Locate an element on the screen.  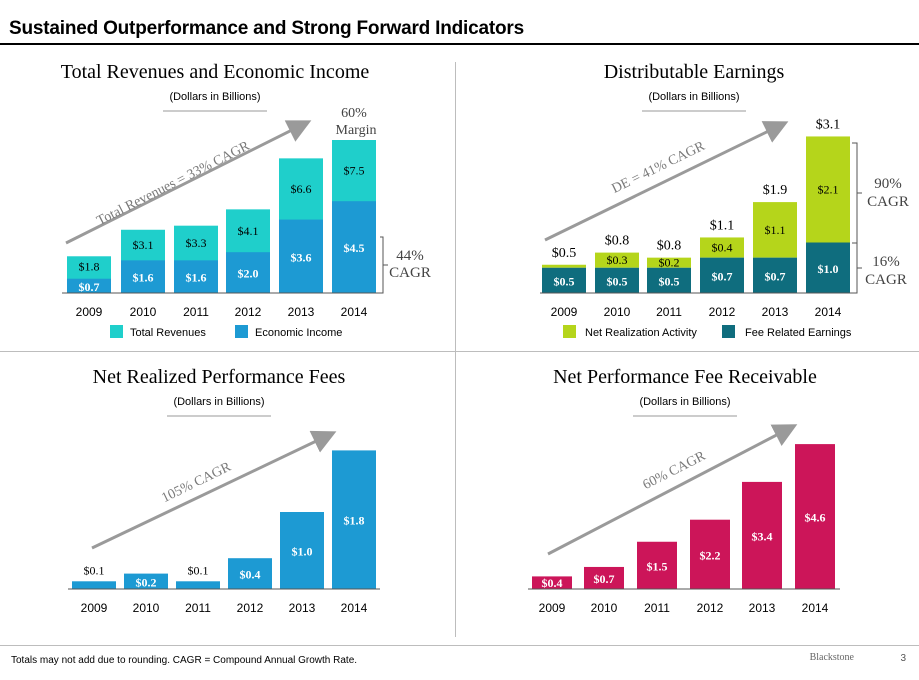
distributable-earnings-year-label: 2010 is located at coordinates (617, 312).